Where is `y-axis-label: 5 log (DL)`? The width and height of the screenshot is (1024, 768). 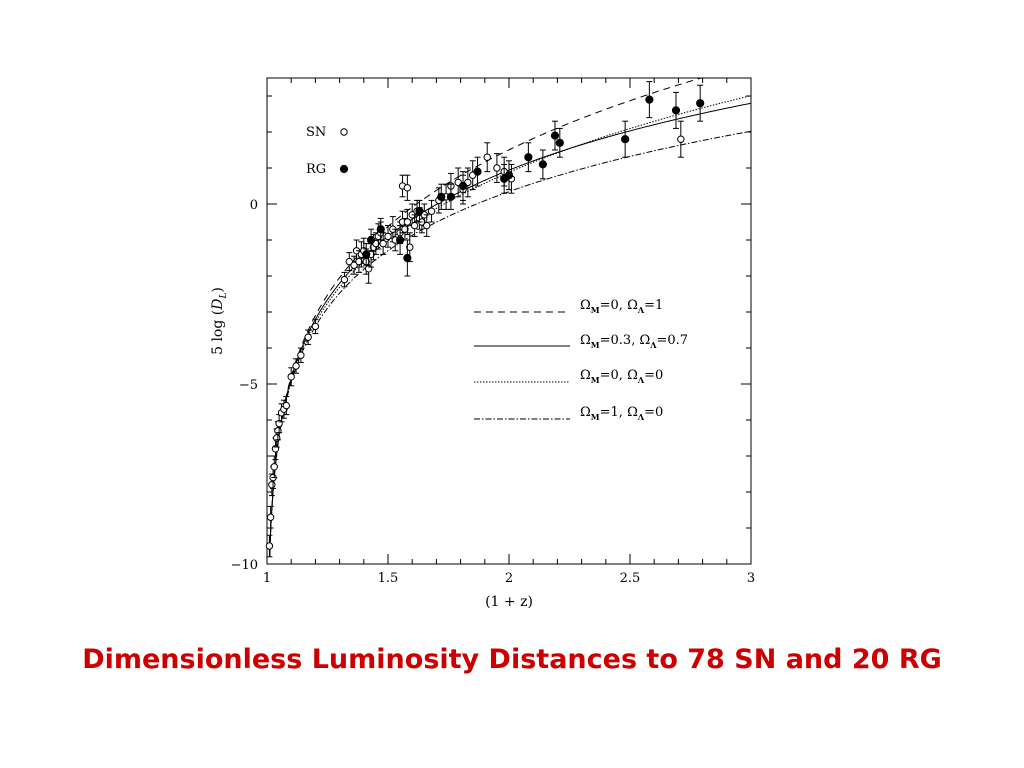 y-axis-label: 5 log (DL) is located at coordinates (219, 321).